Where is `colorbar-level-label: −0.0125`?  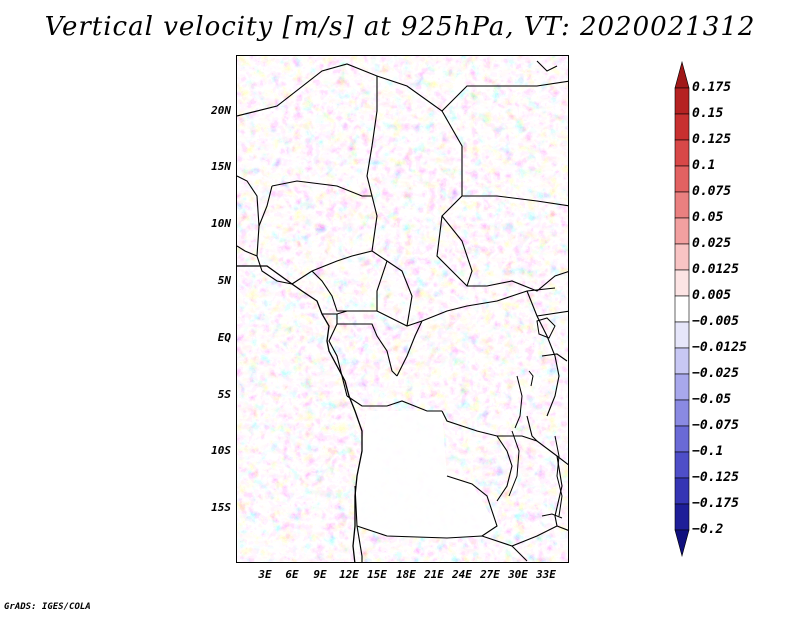
colorbar-level-label: −0.0125 is located at coordinates (719, 347).